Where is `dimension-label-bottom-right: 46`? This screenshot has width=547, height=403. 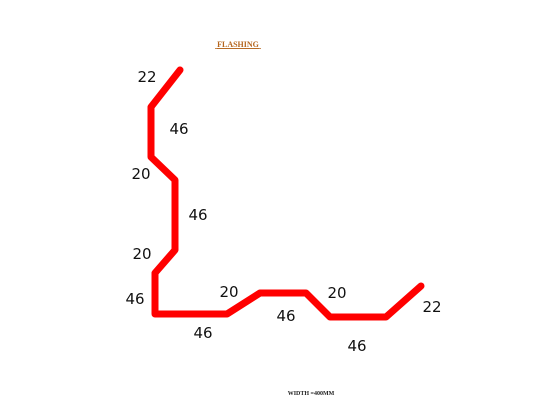 dimension-label-bottom-right: 46 is located at coordinates (356, 346).